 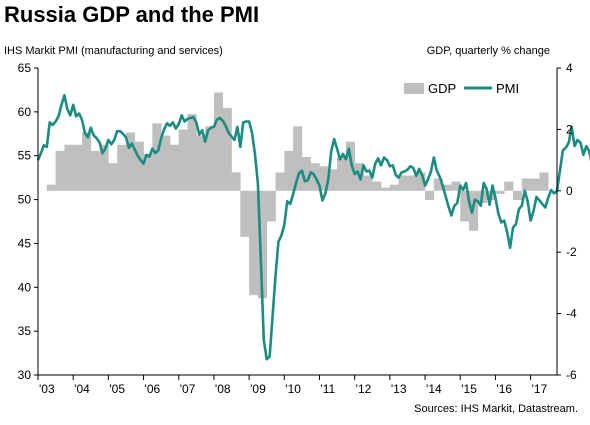 I want to click on left-tick-label: 50, so click(x=25, y=200).